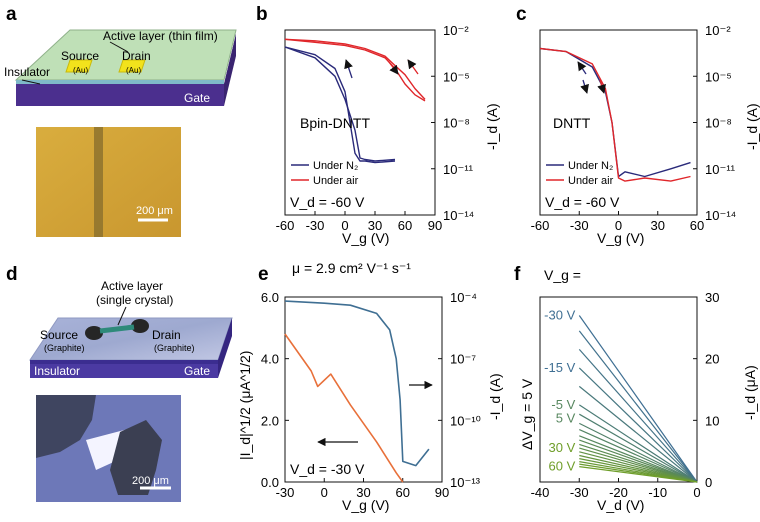 The height and width of the screenshot is (522, 760). Describe the element at coordinates (463, 359) in the screenshot. I see `y-tick-label: 10⁻⁷` at that location.